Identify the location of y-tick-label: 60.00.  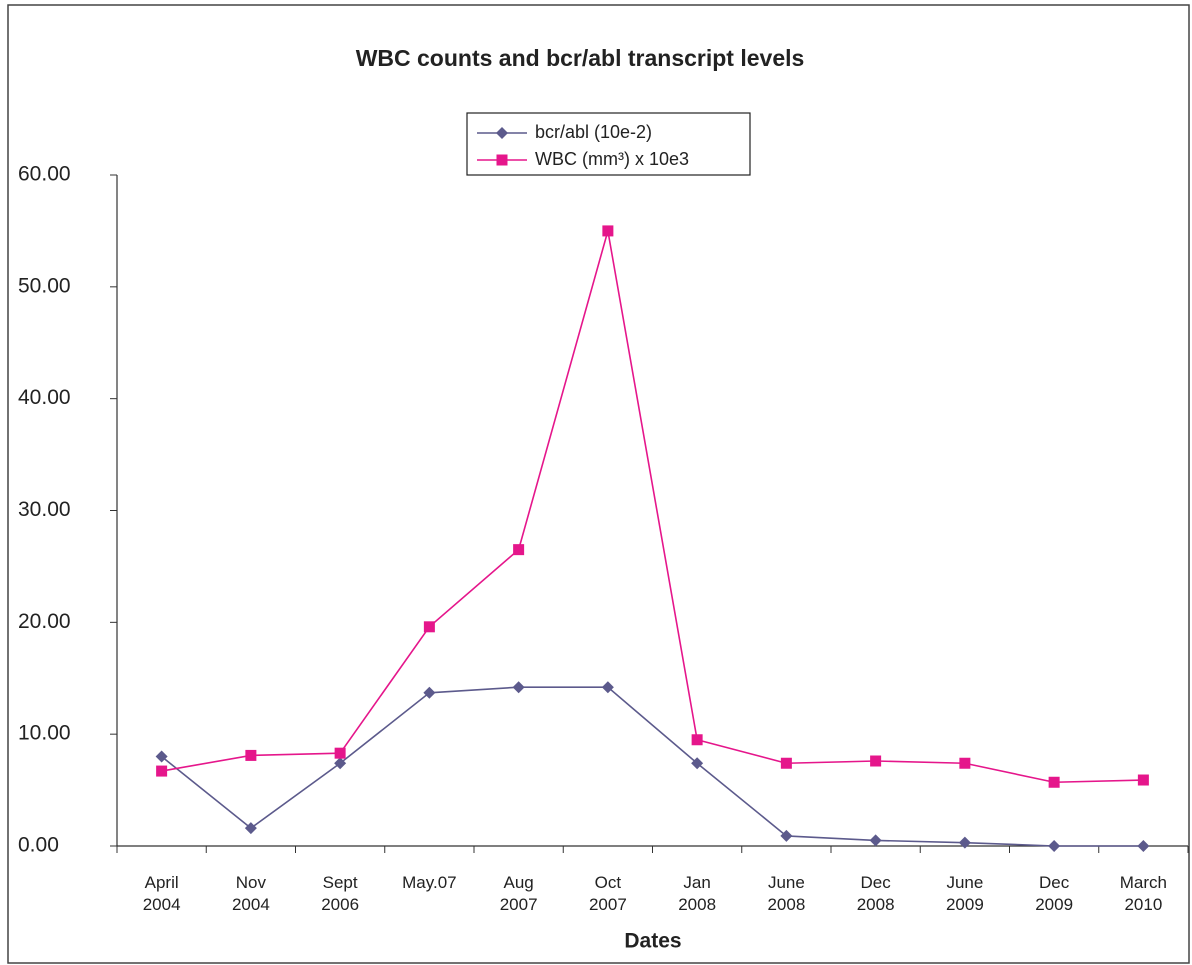
(44, 174).